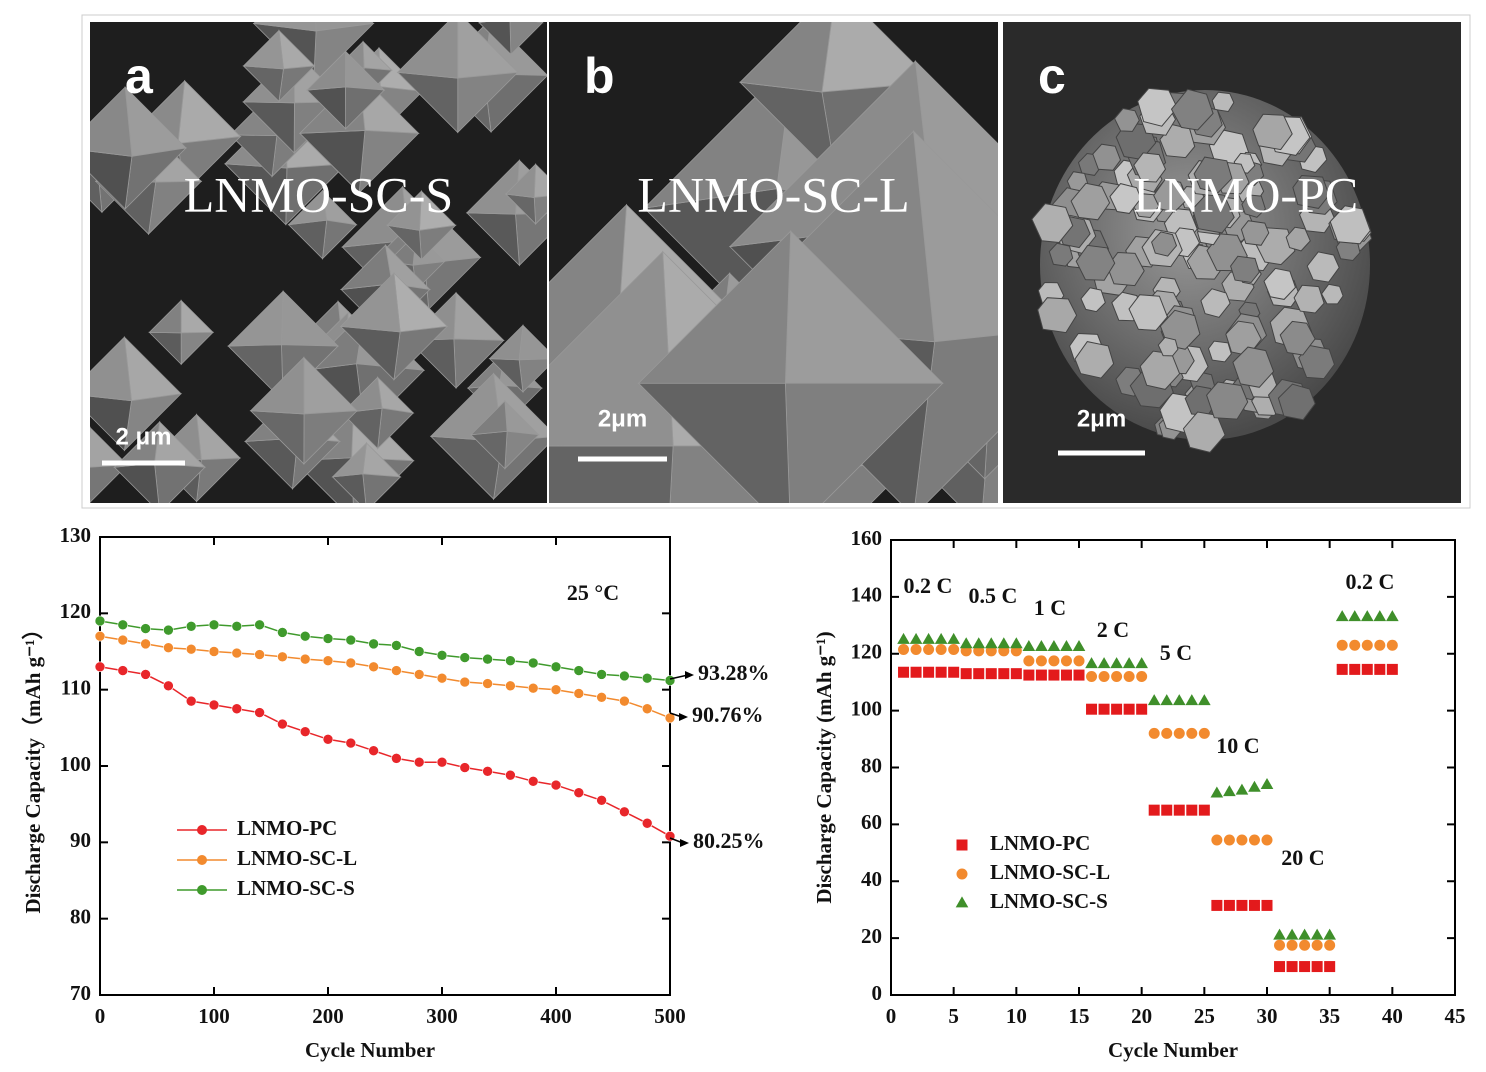 This screenshot has width=1486, height=1072. I want to click on x-tick-label: 10, so click(1016, 1016).